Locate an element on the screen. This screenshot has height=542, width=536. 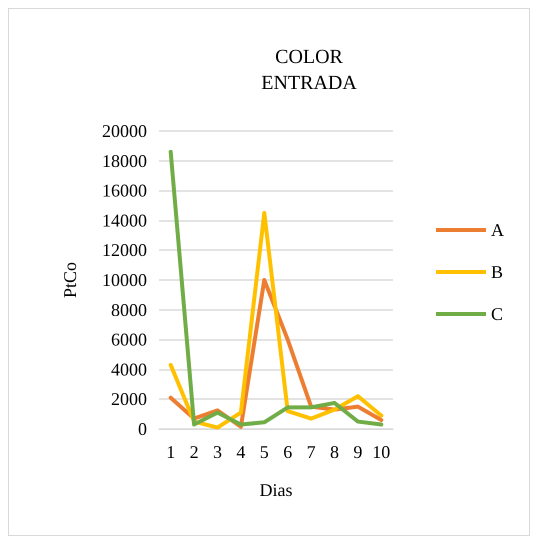
x-tick-label: 2 is located at coordinates (194, 452).